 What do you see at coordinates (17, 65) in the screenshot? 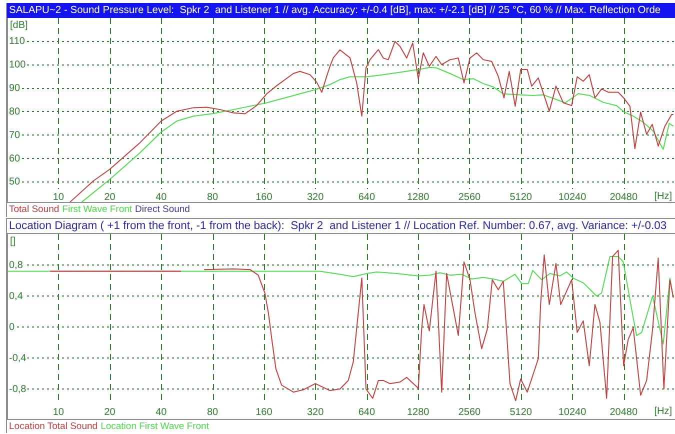
I see `y-tick-label: 100` at bounding box center [17, 65].